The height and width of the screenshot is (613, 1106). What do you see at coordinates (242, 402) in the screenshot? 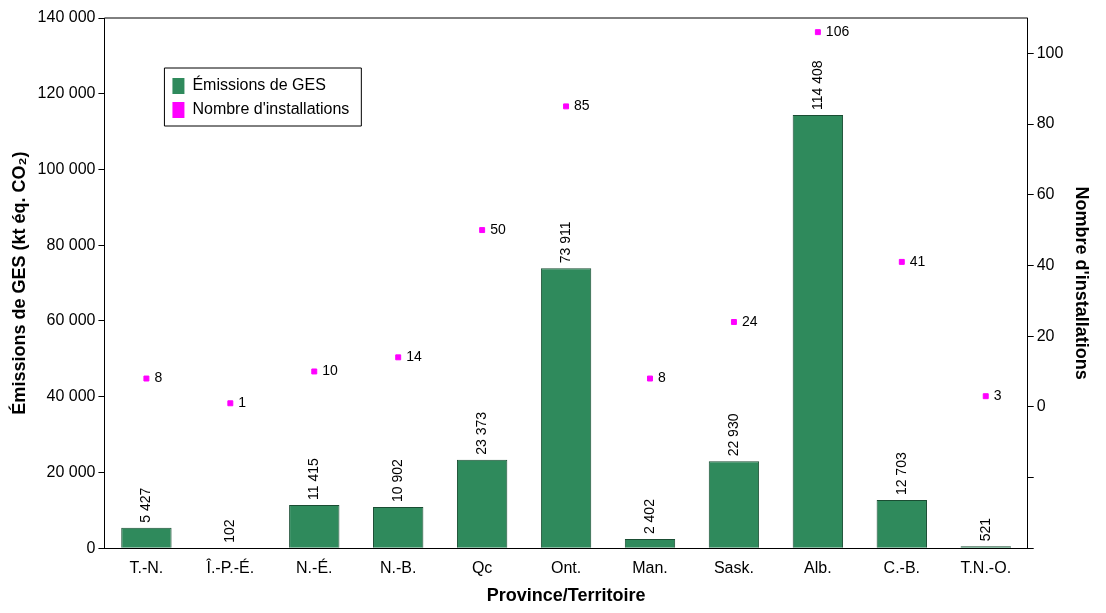
I see `data-label: 1` at bounding box center [242, 402].